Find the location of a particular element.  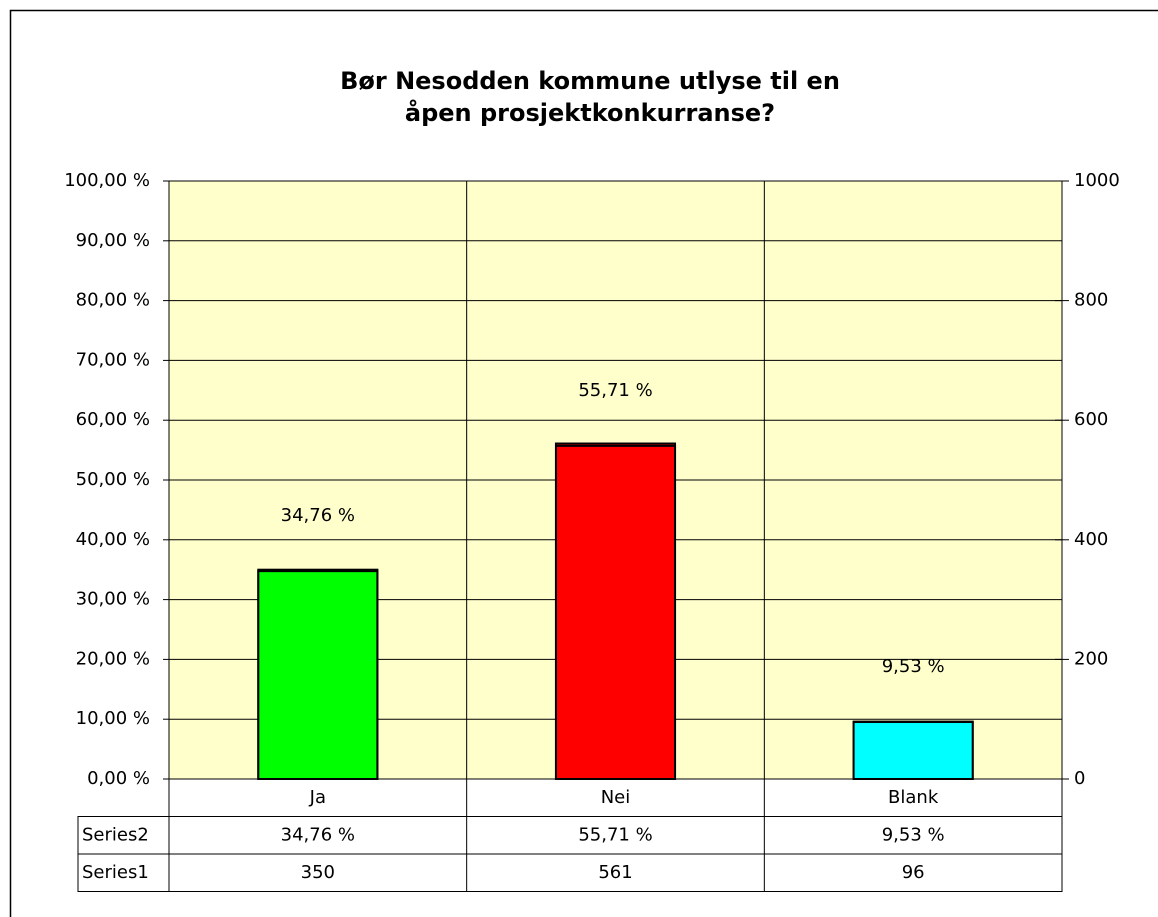

table-cell: 55,71 % is located at coordinates (615, 834).